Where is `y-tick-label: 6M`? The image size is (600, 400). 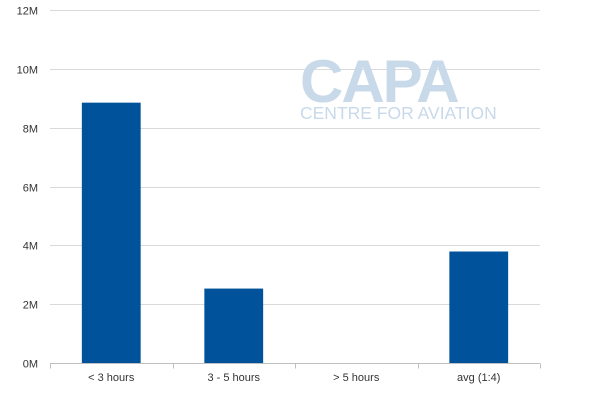 y-tick-label: 6M is located at coordinates (30, 189).